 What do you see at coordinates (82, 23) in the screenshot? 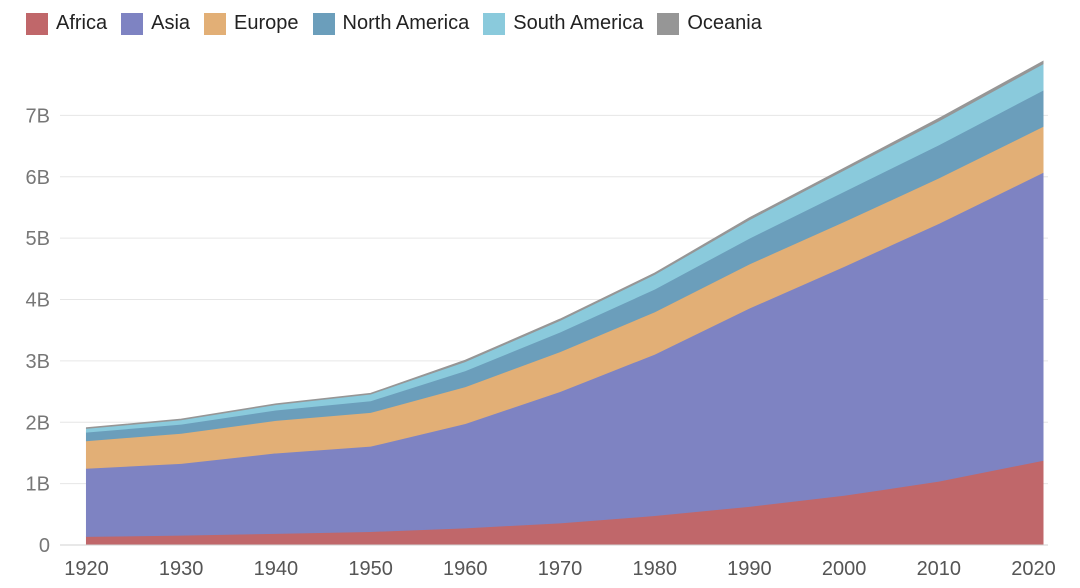
I see `legend-label-africa: Africa` at bounding box center [82, 23].